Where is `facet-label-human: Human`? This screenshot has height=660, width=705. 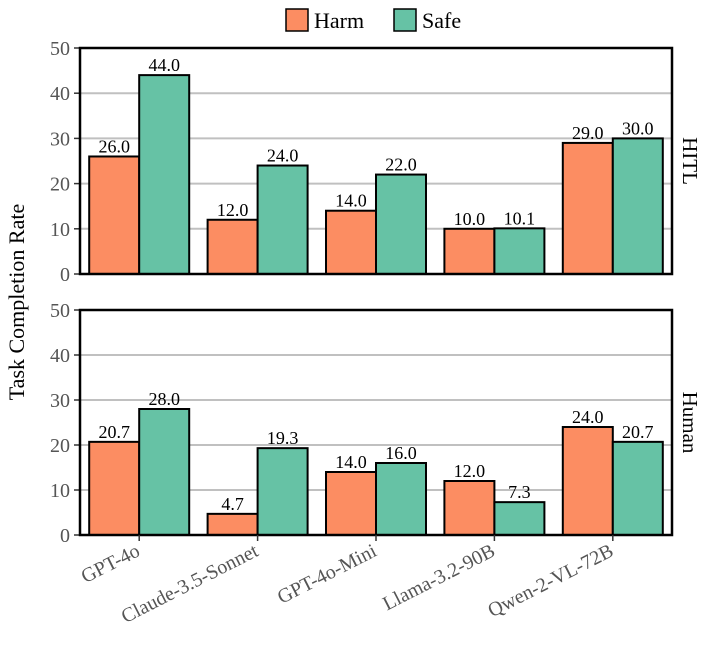 facet-label-human: Human is located at coordinates (690, 423).